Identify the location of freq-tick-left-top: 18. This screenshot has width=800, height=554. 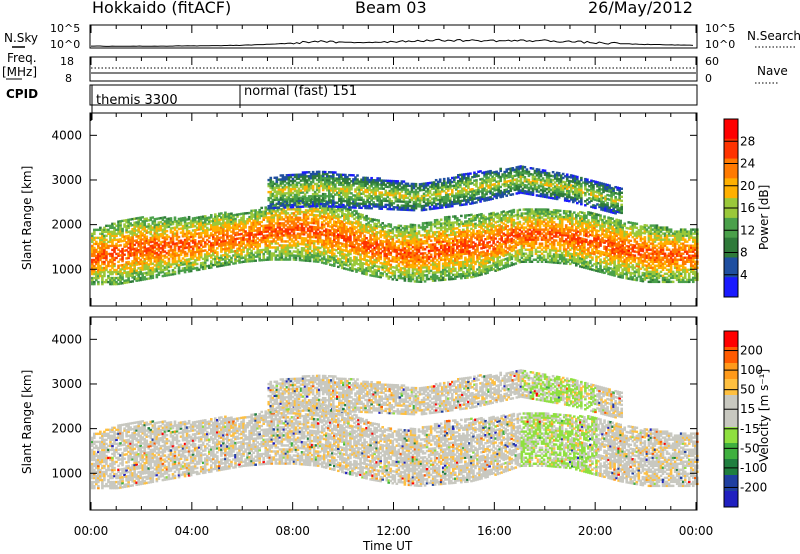
(67, 61).